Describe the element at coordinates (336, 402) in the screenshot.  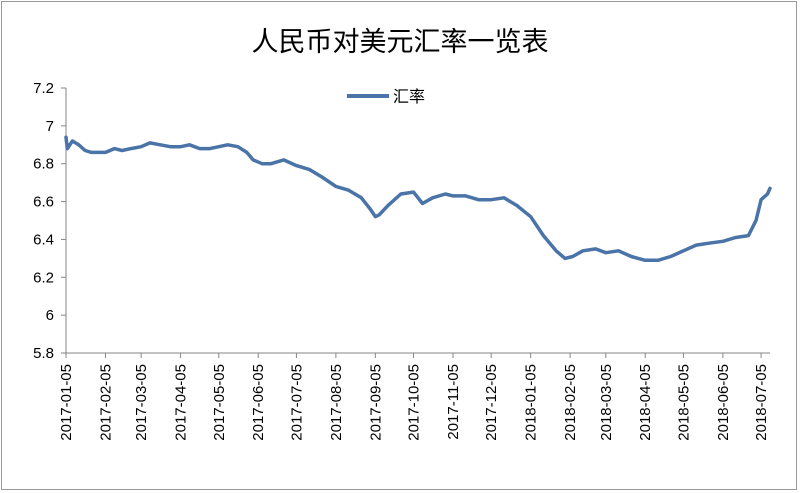
I see `x-tick-label: 2017-08-05` at that location.